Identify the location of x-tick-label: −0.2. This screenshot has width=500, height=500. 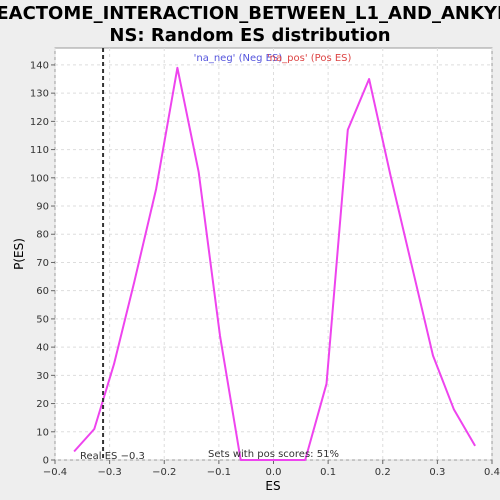
(164, 472).